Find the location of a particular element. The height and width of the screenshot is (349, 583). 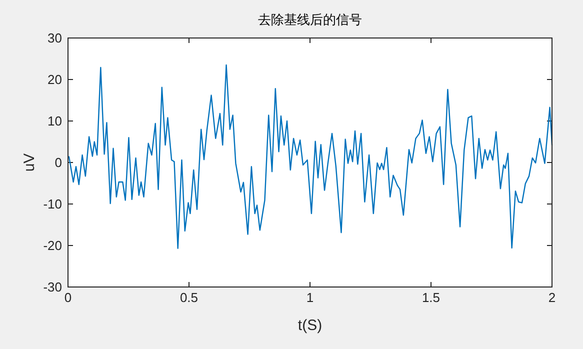

x-tick-label: 0.5 is located at coordinates (189, 297).